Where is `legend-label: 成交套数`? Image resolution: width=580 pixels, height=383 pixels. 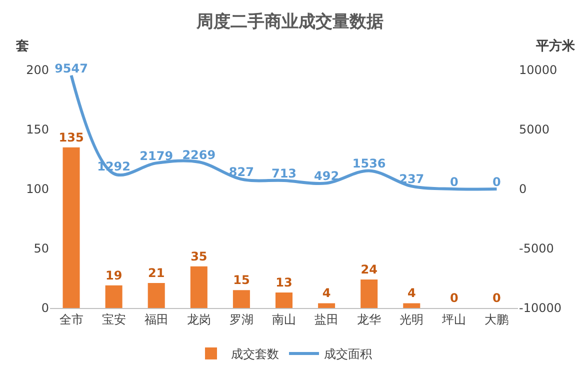
legend-label: 成交套数 is located at coordinates (255, 354).